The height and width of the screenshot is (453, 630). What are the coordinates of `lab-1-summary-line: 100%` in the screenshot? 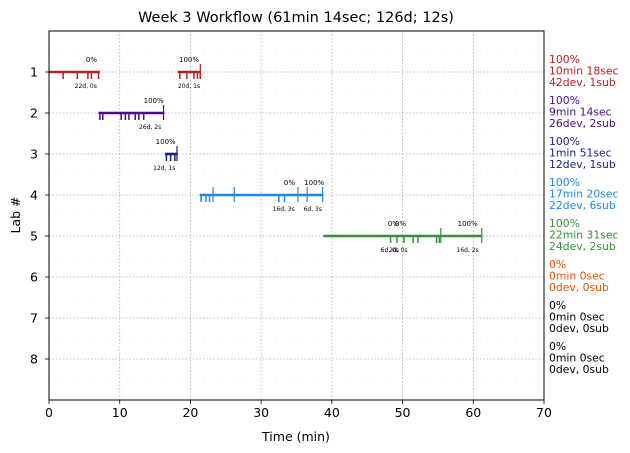 It's located at (564, 59).